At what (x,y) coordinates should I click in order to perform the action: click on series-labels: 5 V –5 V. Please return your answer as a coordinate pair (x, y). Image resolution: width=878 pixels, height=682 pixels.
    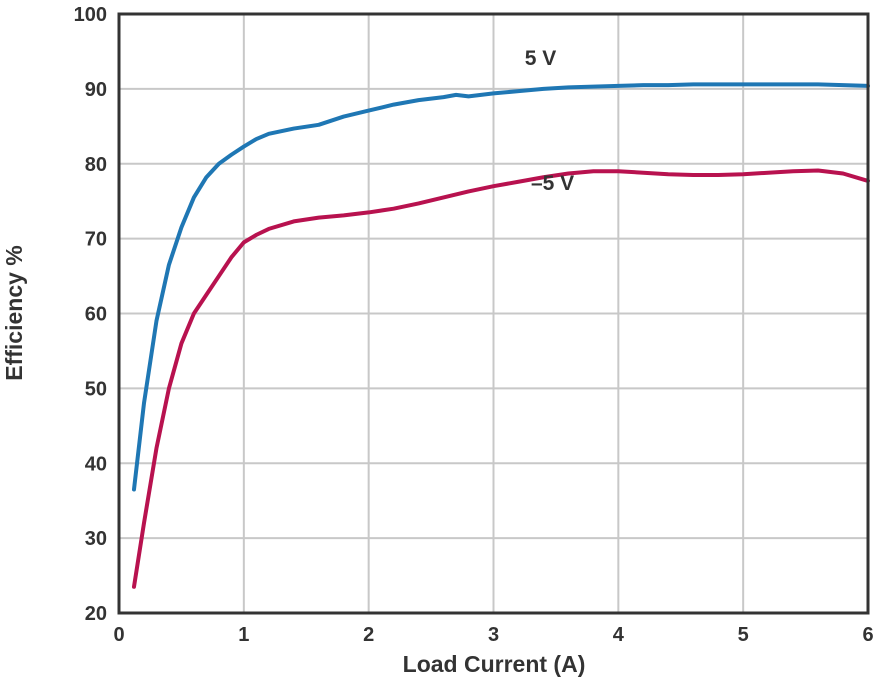
    Looking at the image, I should click on (549, 121).